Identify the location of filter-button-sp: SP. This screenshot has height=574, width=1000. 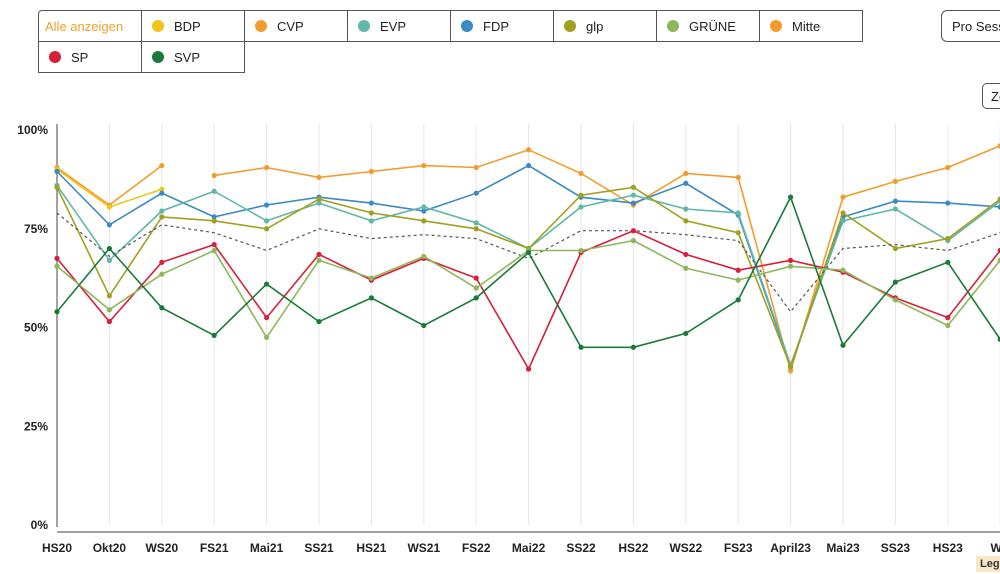
(90, 57).